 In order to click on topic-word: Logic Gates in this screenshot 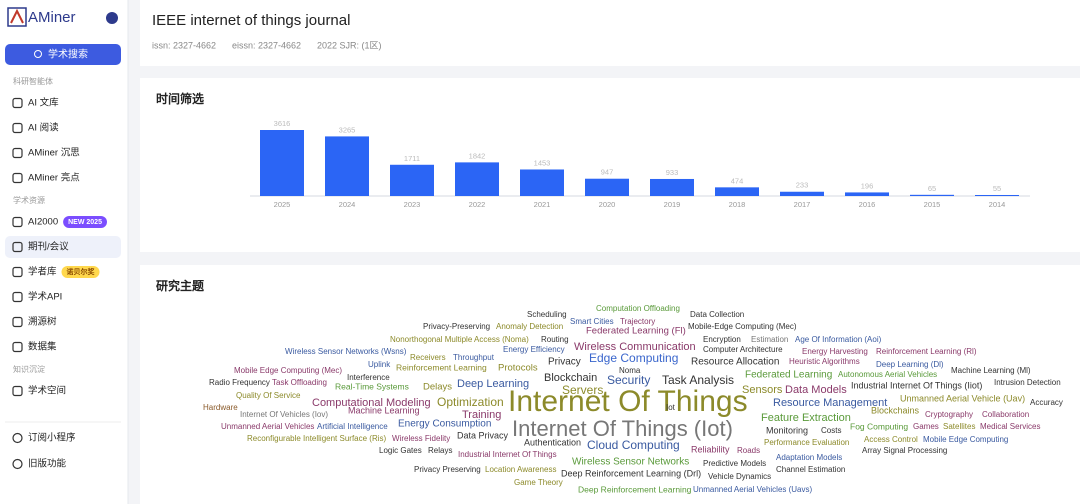, I will do `click(400, 450)`.